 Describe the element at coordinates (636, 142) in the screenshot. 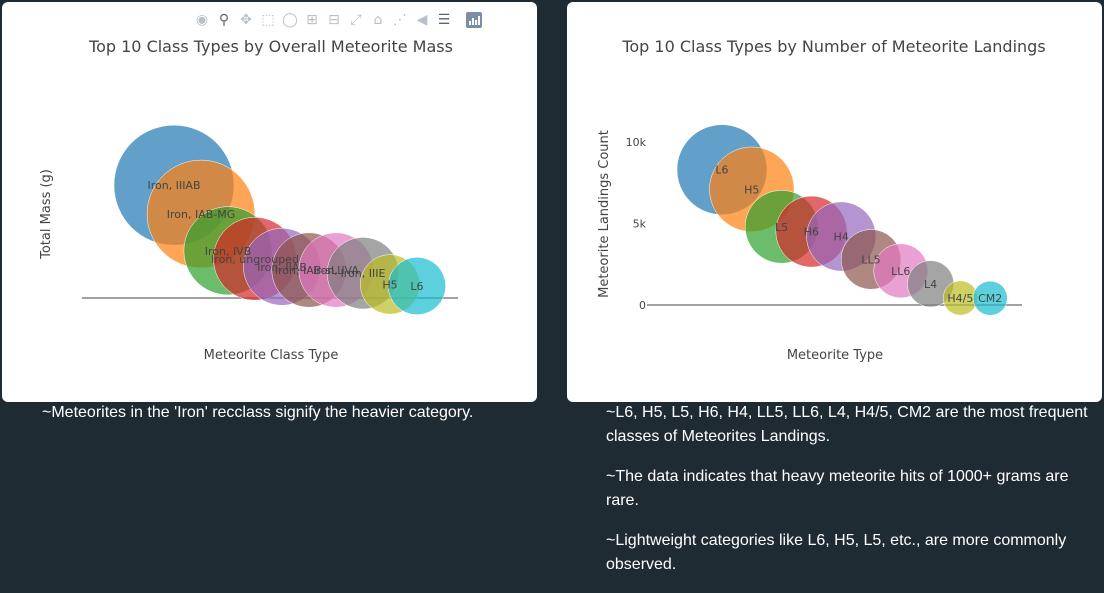

I see `y-tick-label: 10k` at that location.